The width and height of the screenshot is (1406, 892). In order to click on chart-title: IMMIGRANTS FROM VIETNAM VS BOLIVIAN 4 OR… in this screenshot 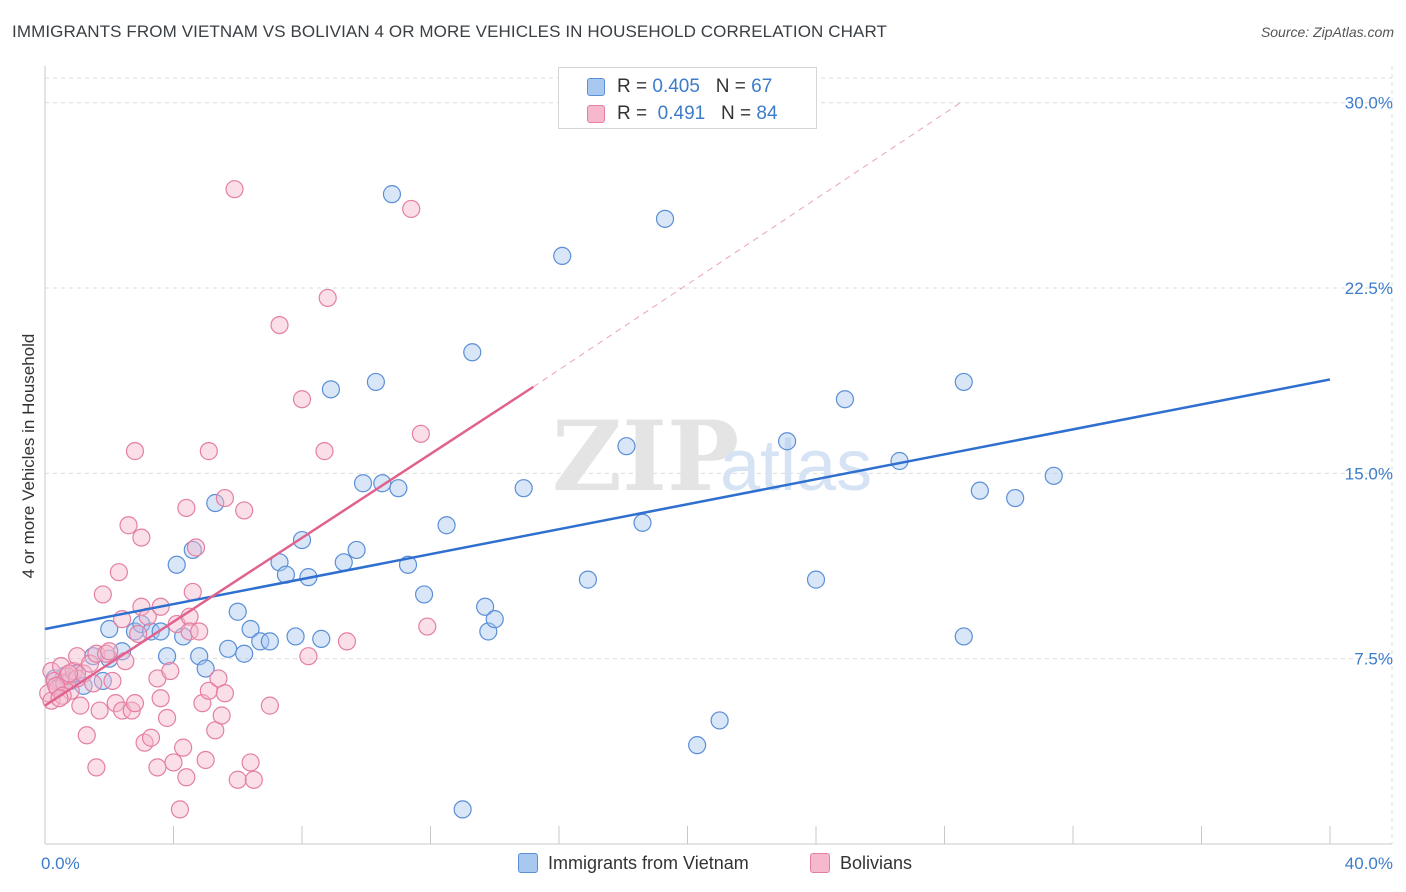, I will do `click(449, 31)`.